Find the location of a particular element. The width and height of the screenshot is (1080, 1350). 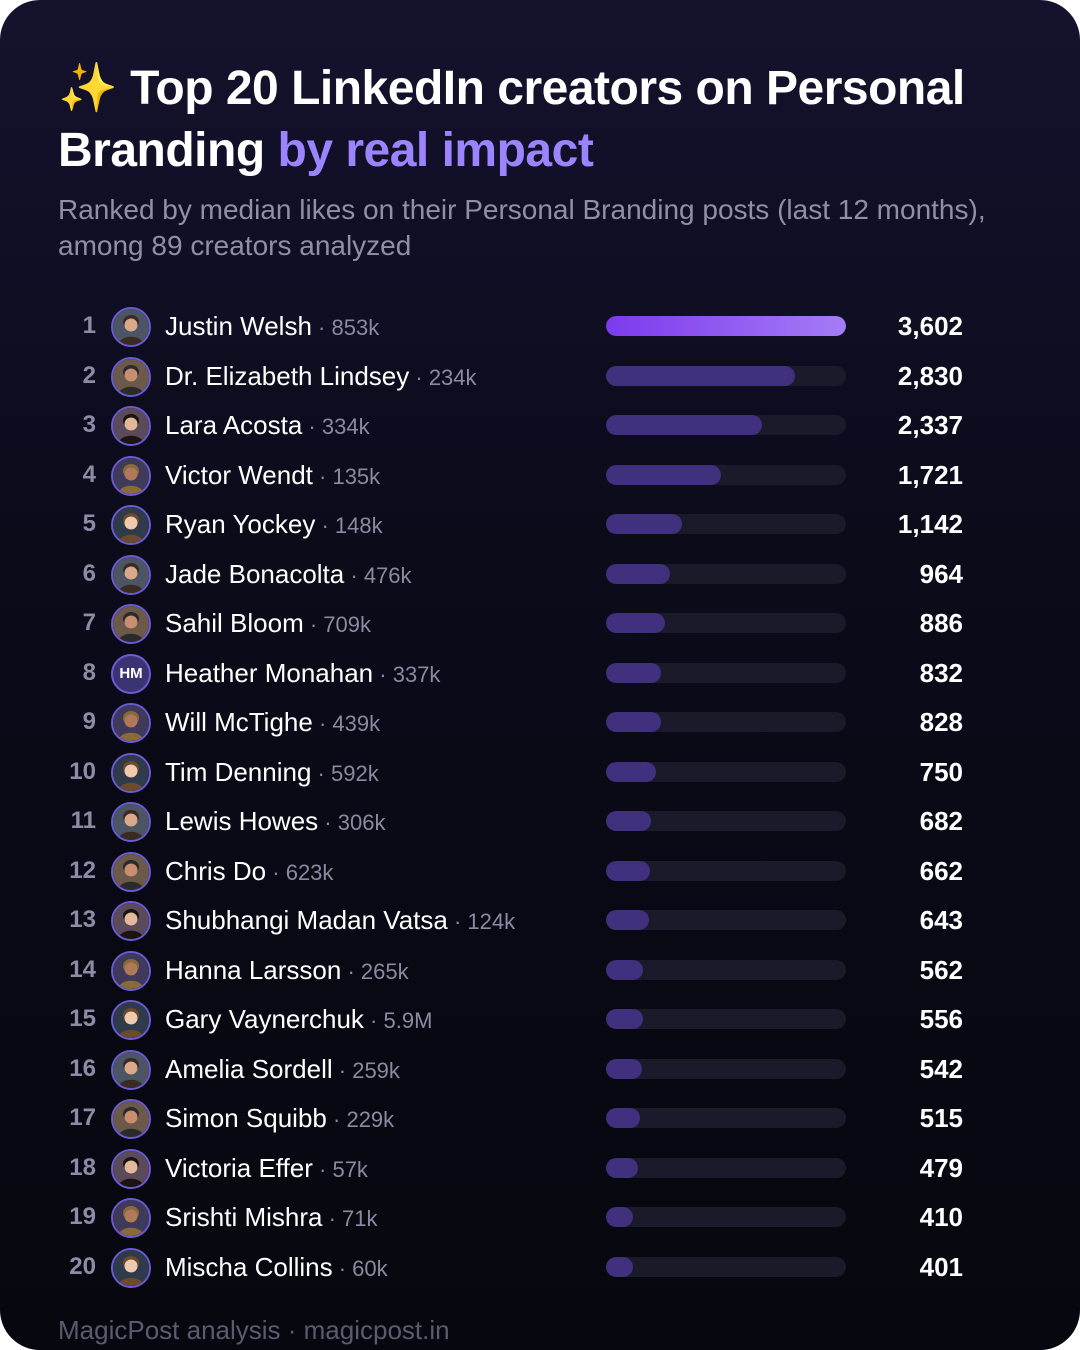

table-row: 18 Victoria Effer · 57k 479 is located at coordinates (540, 1168).